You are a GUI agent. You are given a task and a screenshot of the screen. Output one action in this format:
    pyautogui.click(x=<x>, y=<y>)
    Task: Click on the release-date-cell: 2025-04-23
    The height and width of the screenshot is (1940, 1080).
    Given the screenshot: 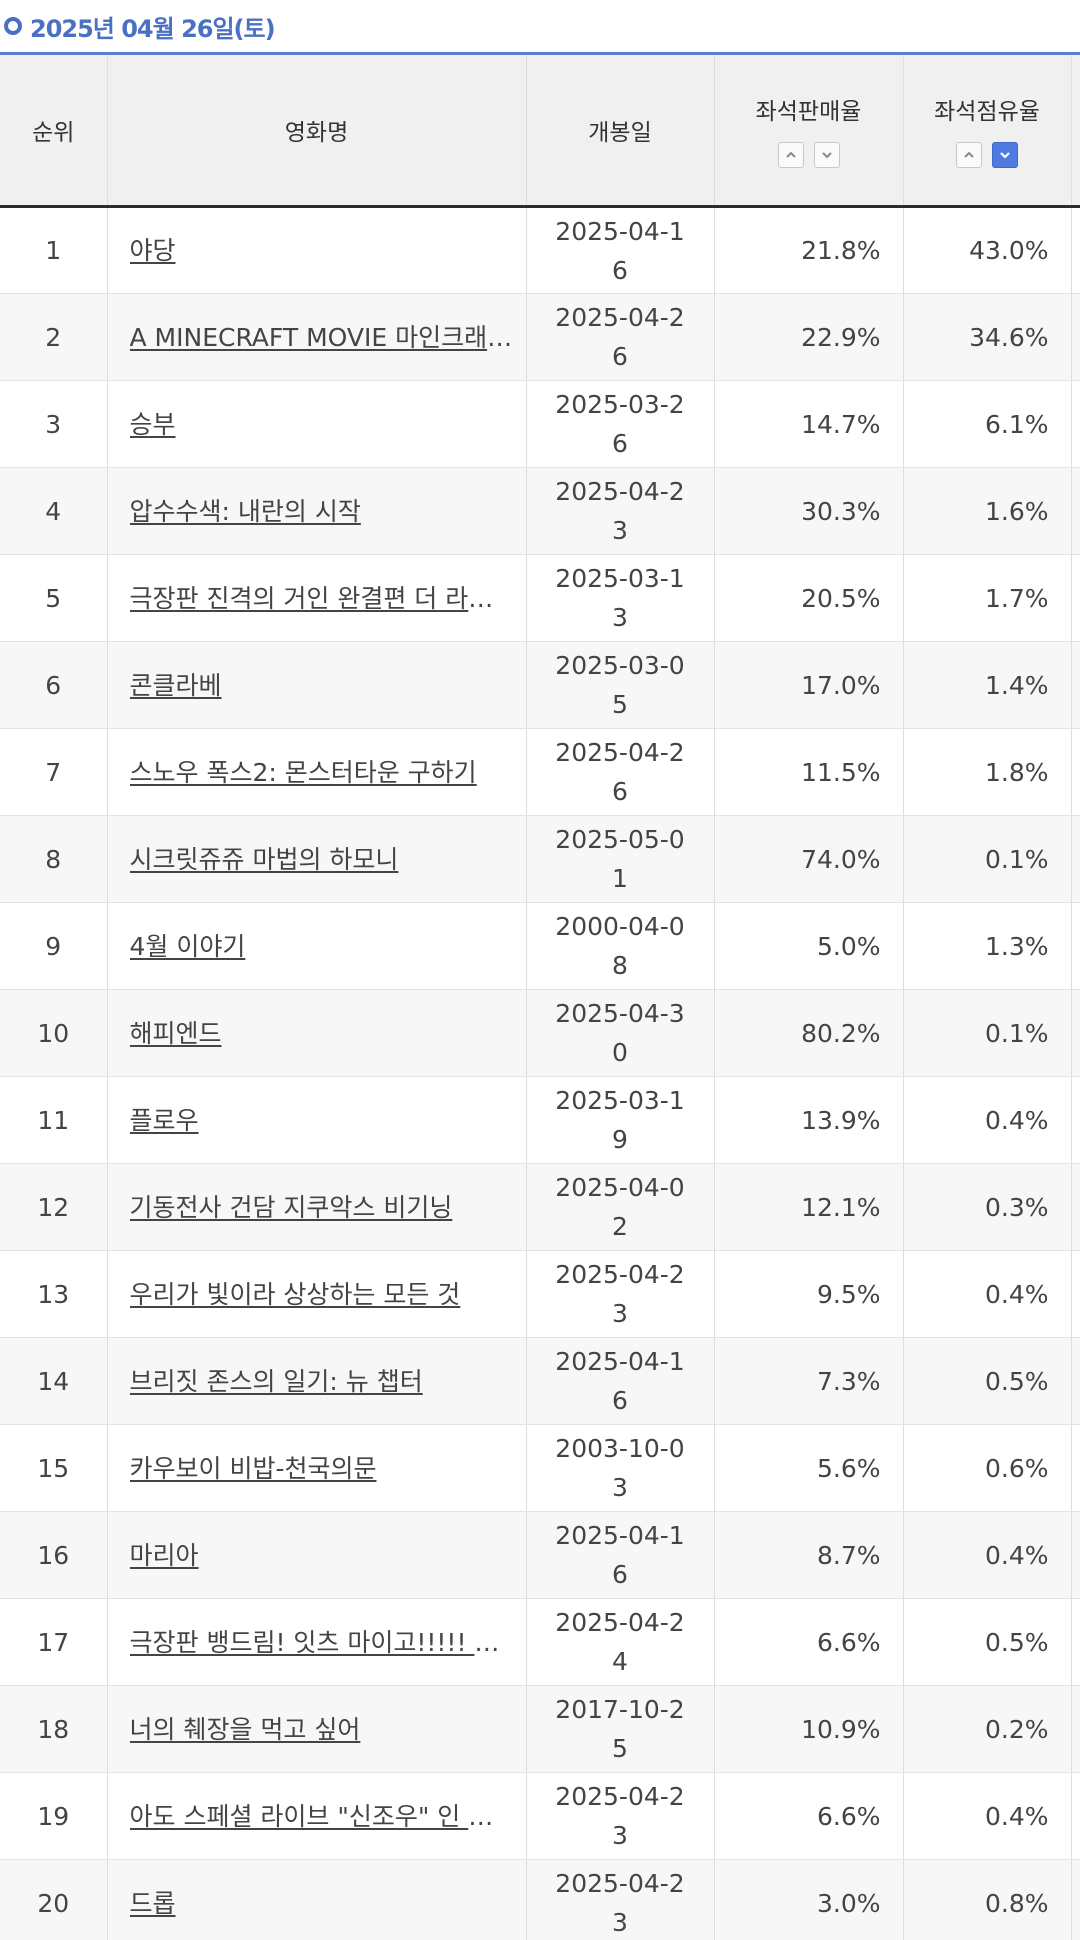 What is the action you would take?
    pyautogui.click(x=619, y=511)
    